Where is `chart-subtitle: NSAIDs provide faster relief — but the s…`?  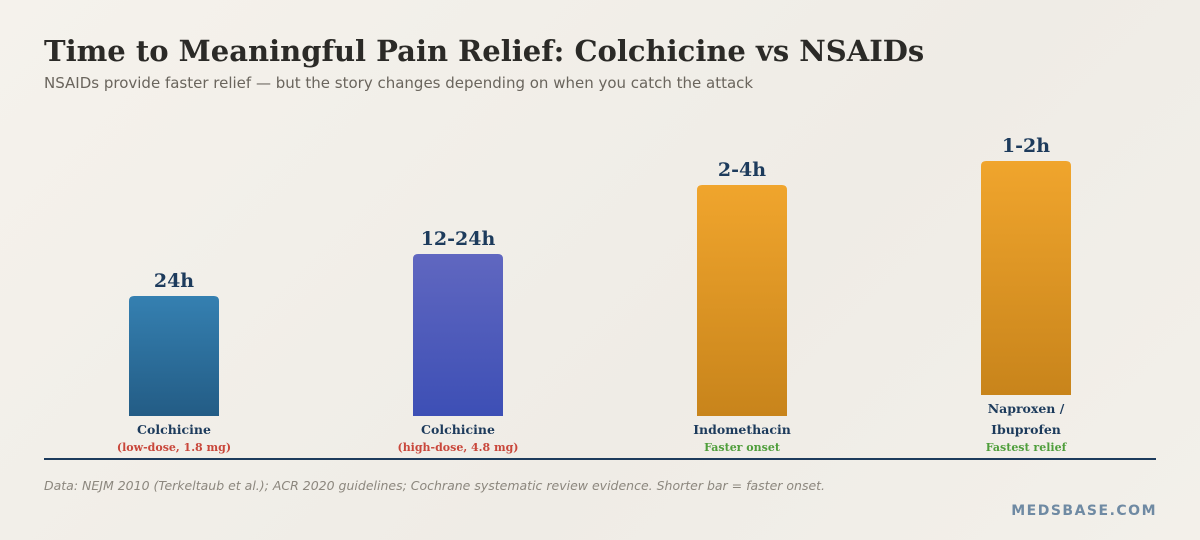
chart-subtitle: NSAIDs provide faster relief — but the s… is located at coordinates (399, 83).